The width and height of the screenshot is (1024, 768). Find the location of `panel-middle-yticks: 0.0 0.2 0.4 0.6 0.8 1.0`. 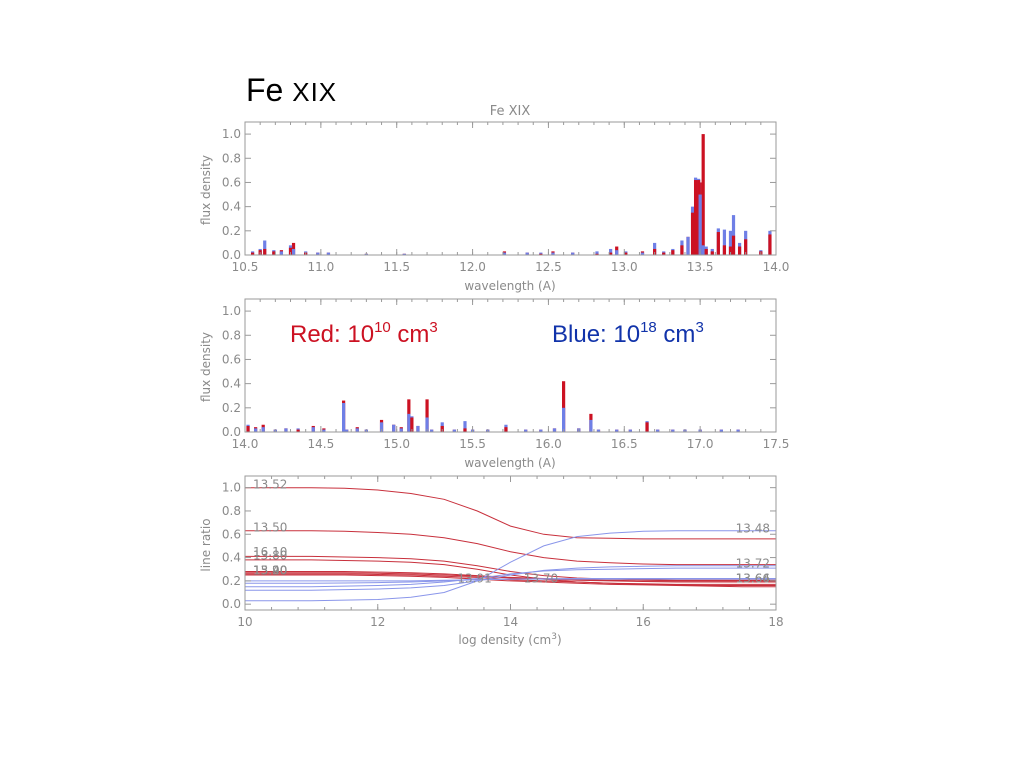

panel-middle-yticks: 0.0 0.2 0.4 0.6 0.8 1.0 is located at coordinates (499, 371).